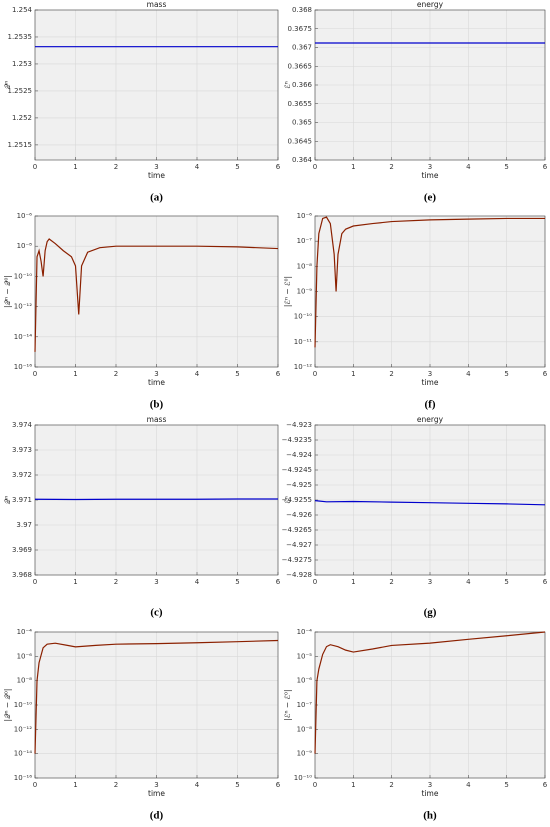  What do you see at coordinates (297, 530) in the screenshot?
I see `y-tick-label: −4.9265` at bounding box center [297, 530].